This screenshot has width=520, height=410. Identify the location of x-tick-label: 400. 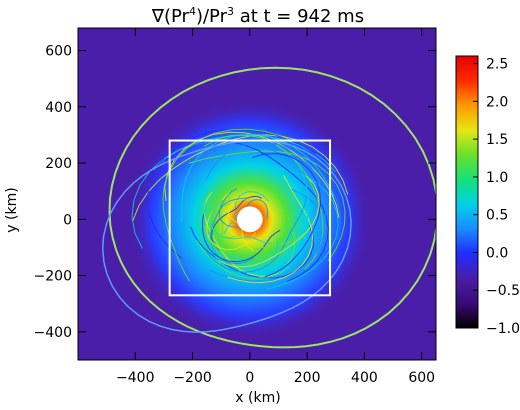
(364, 378).